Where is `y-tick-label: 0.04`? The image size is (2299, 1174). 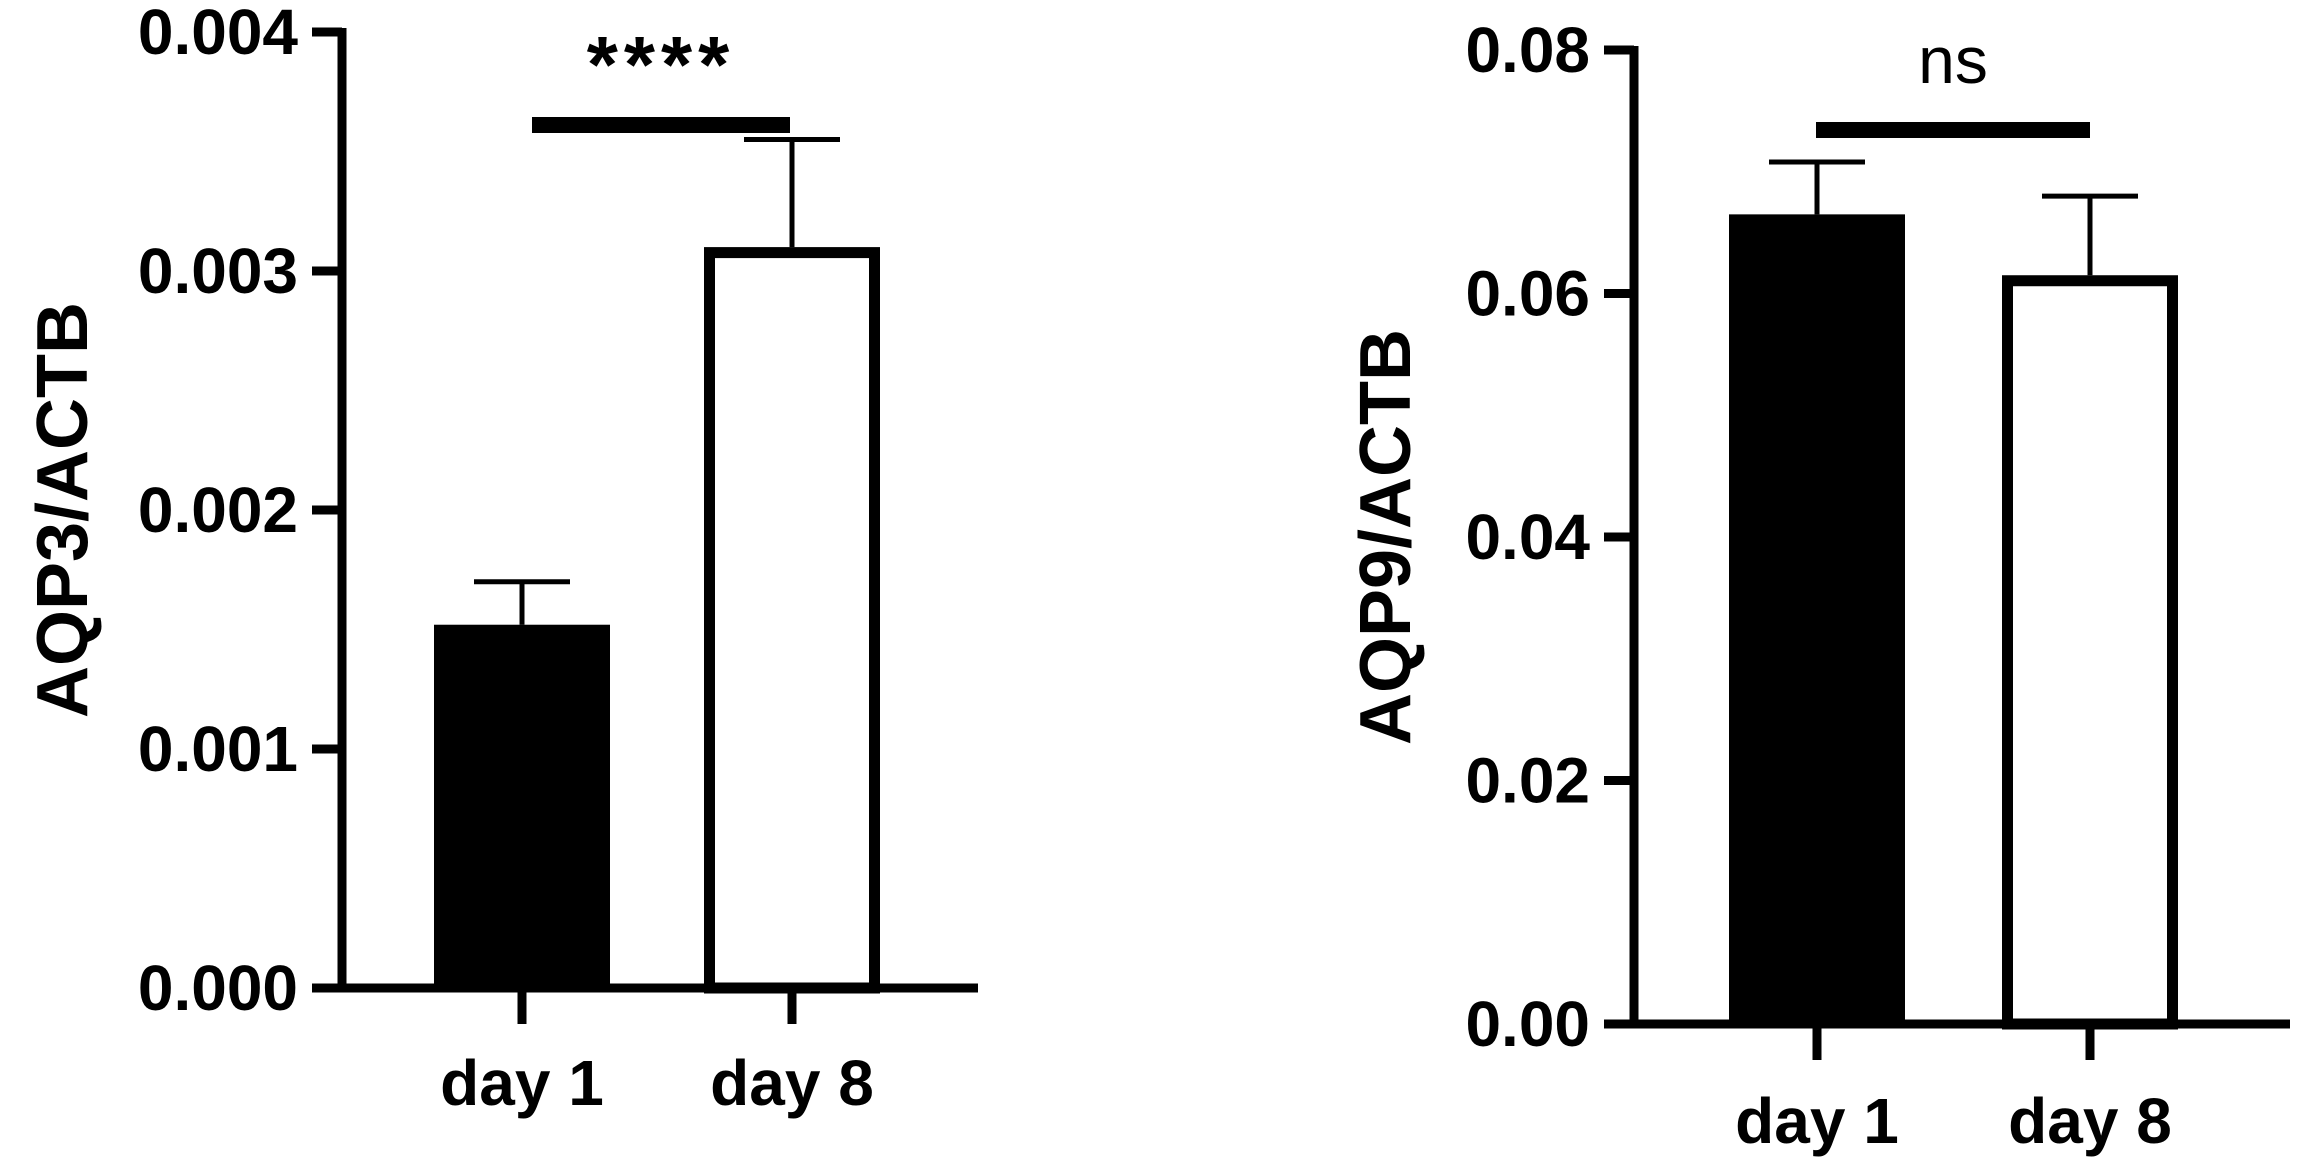 y-tick-label: 0.04 is located at coordinates (1527, 537).